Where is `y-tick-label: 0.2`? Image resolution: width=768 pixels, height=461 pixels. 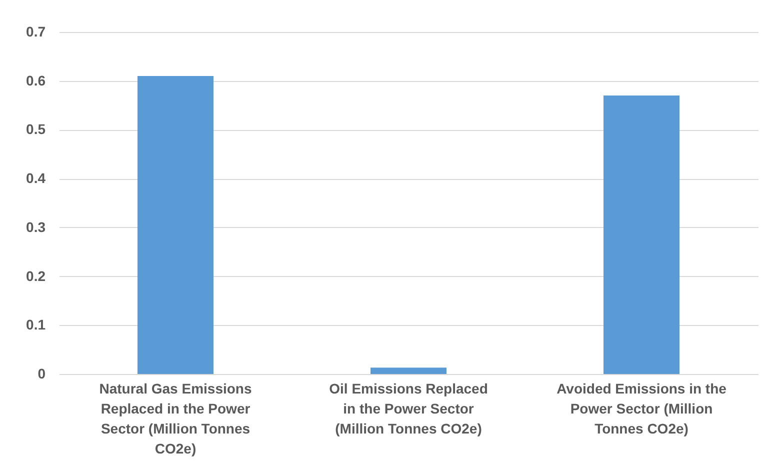 y-tick-label: 0.2 is located at coordinates (36, 276).